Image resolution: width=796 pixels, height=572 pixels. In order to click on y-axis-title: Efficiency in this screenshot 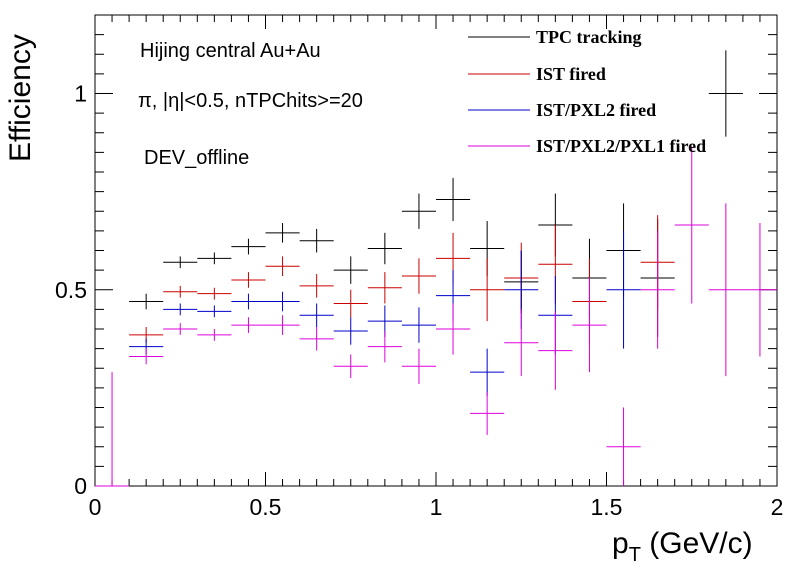, I will do `click(20, 98)`.